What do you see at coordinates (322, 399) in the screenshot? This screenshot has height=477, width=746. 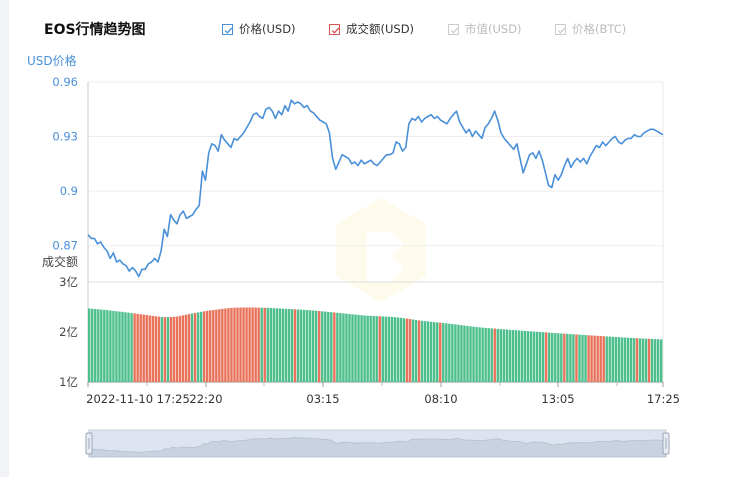 I see `x-tick-label: 03:15` at bounding box center [322, 399].